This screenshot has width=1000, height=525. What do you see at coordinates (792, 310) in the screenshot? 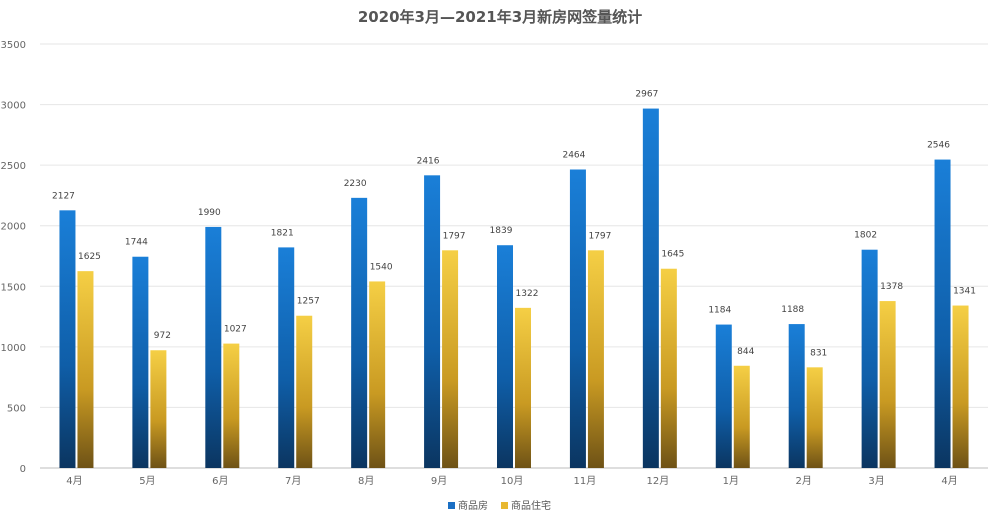
I see `data-label: 1188` at bounding box center [792, 310].